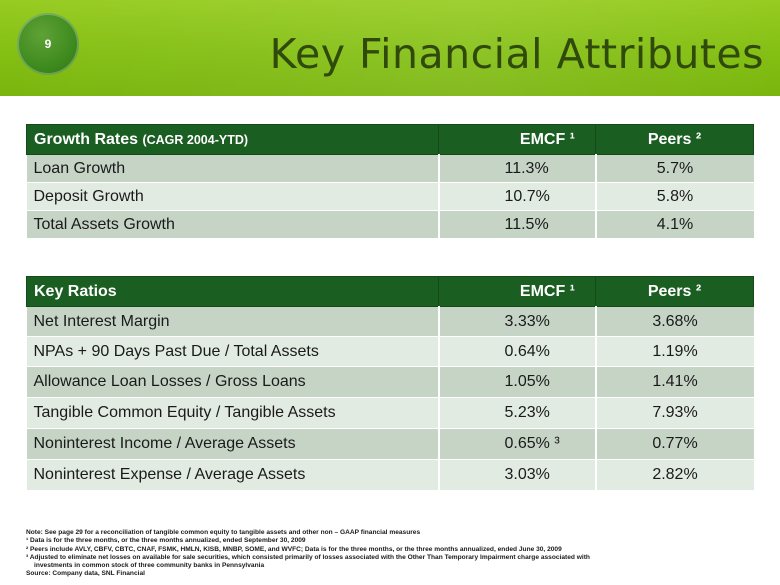 The width and height of the screenshot is (780, 585). I want to click on peers-value: 1.41%, so click(674, 382).